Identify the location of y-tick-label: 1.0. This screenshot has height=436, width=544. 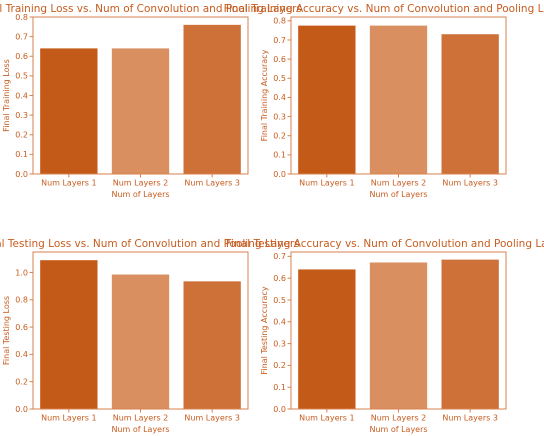
(21, 272).